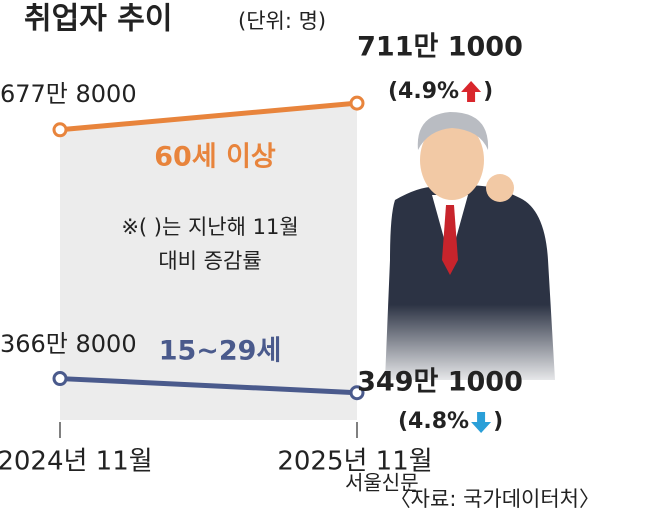 Image resolution: width=650 pixels, height=522 pixels. I want to click on series-name: 15~29세, so click(220, 351).